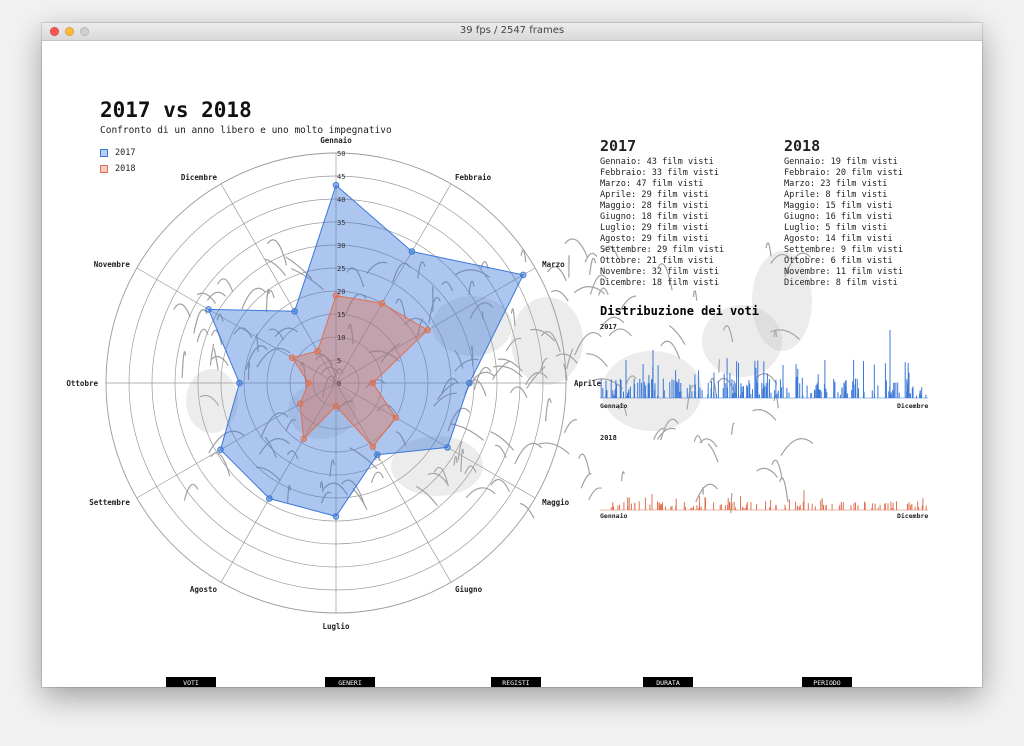 The image size is (1024, 746). What do you see at coordinates (516, 682) in the screenshot?
I see `registi-button: REGISTI` at bounding box center [516, 682].